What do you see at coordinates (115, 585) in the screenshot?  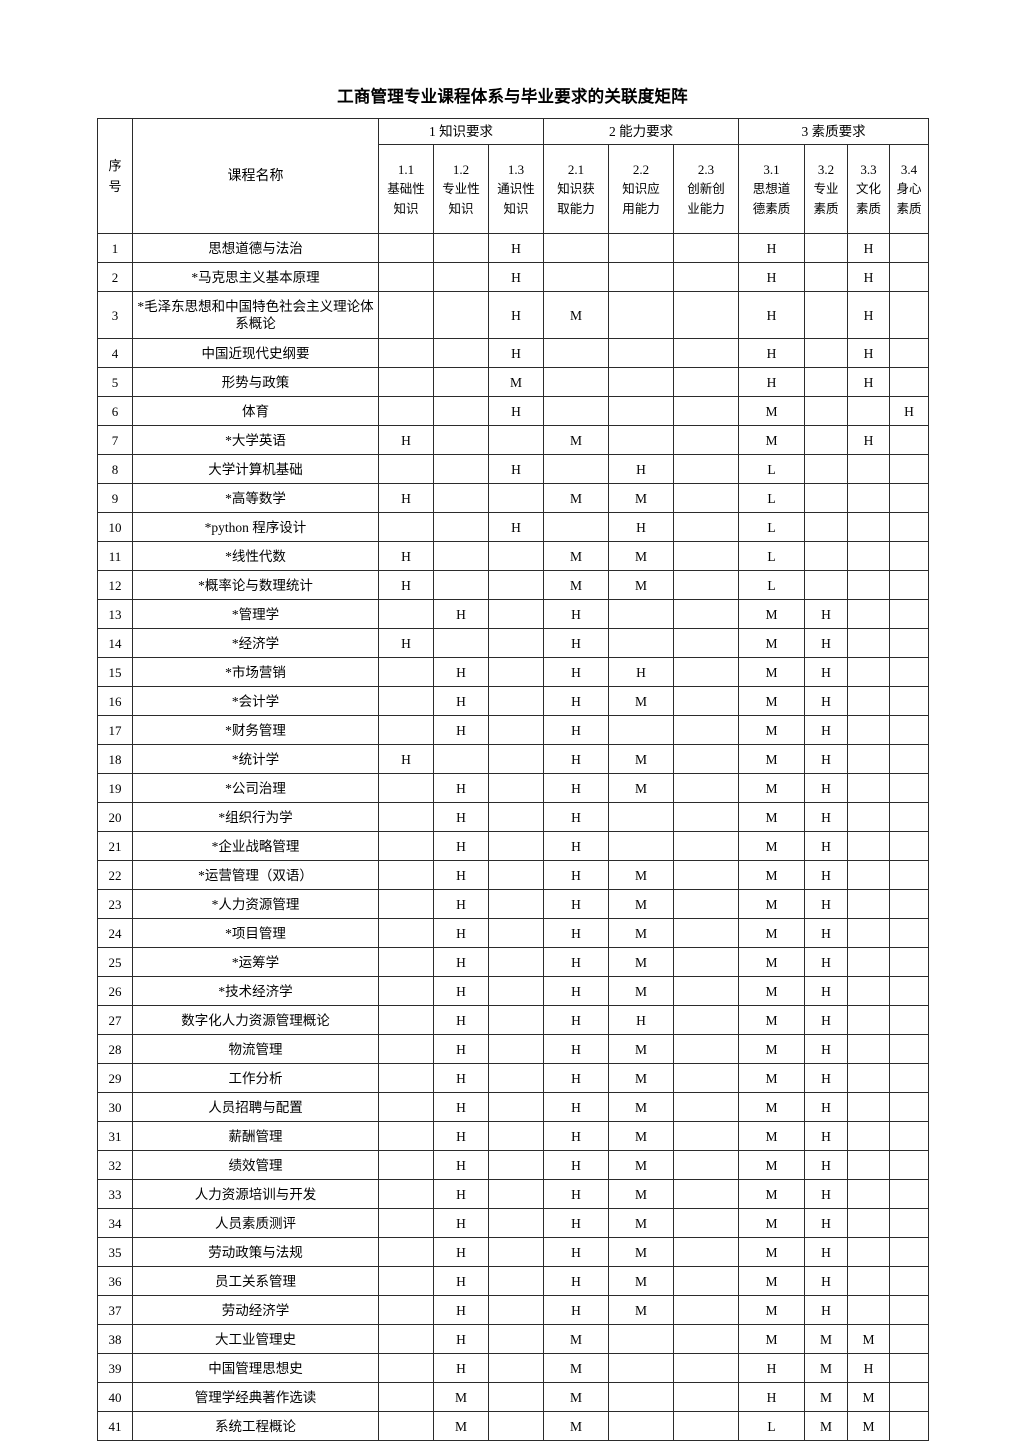 I see `row-index: 12` at bounding box center [115, 585].